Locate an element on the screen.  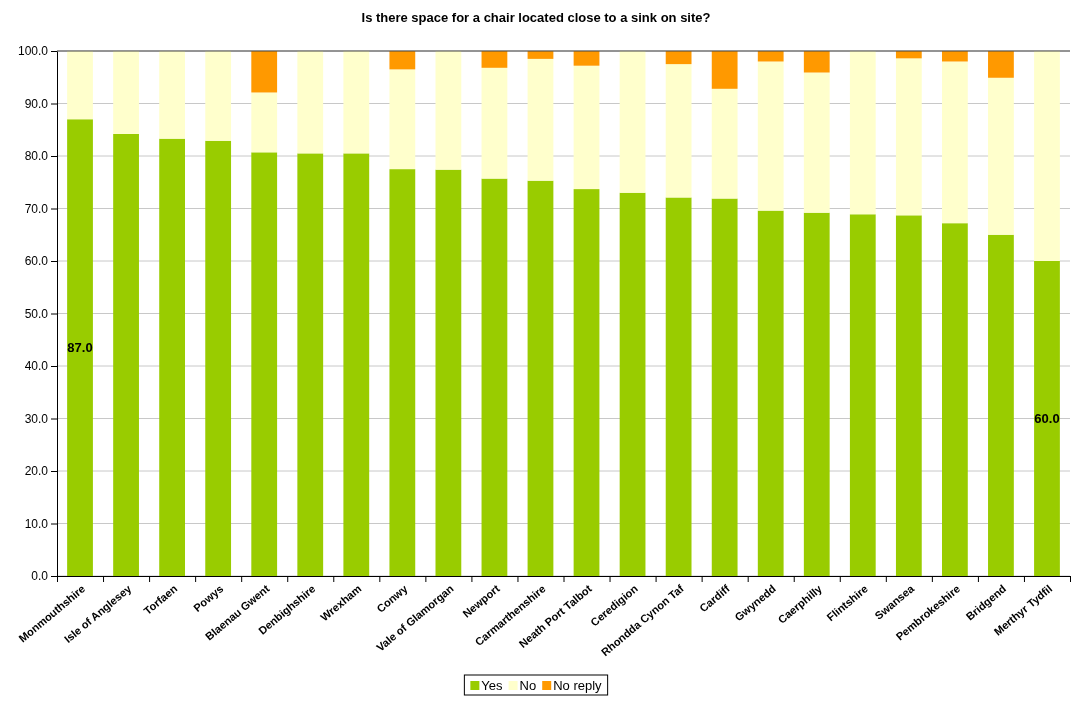
y-tick-label: 90.0 is located at coordinates (36, 103).